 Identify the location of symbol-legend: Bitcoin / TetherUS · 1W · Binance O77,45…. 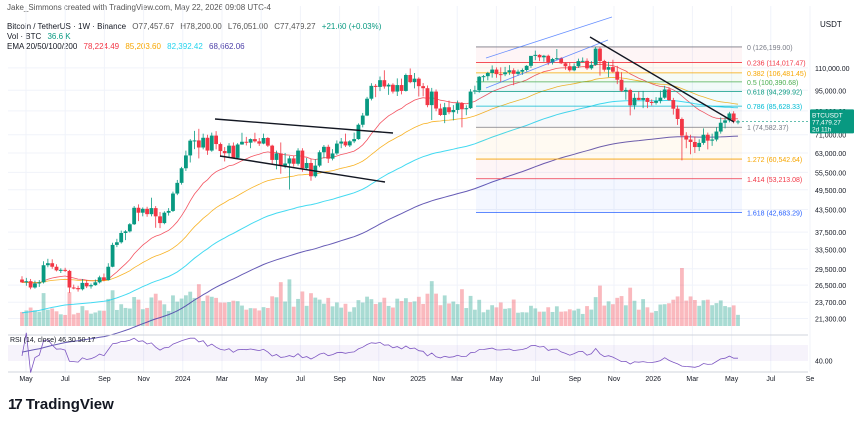
(196, 27).